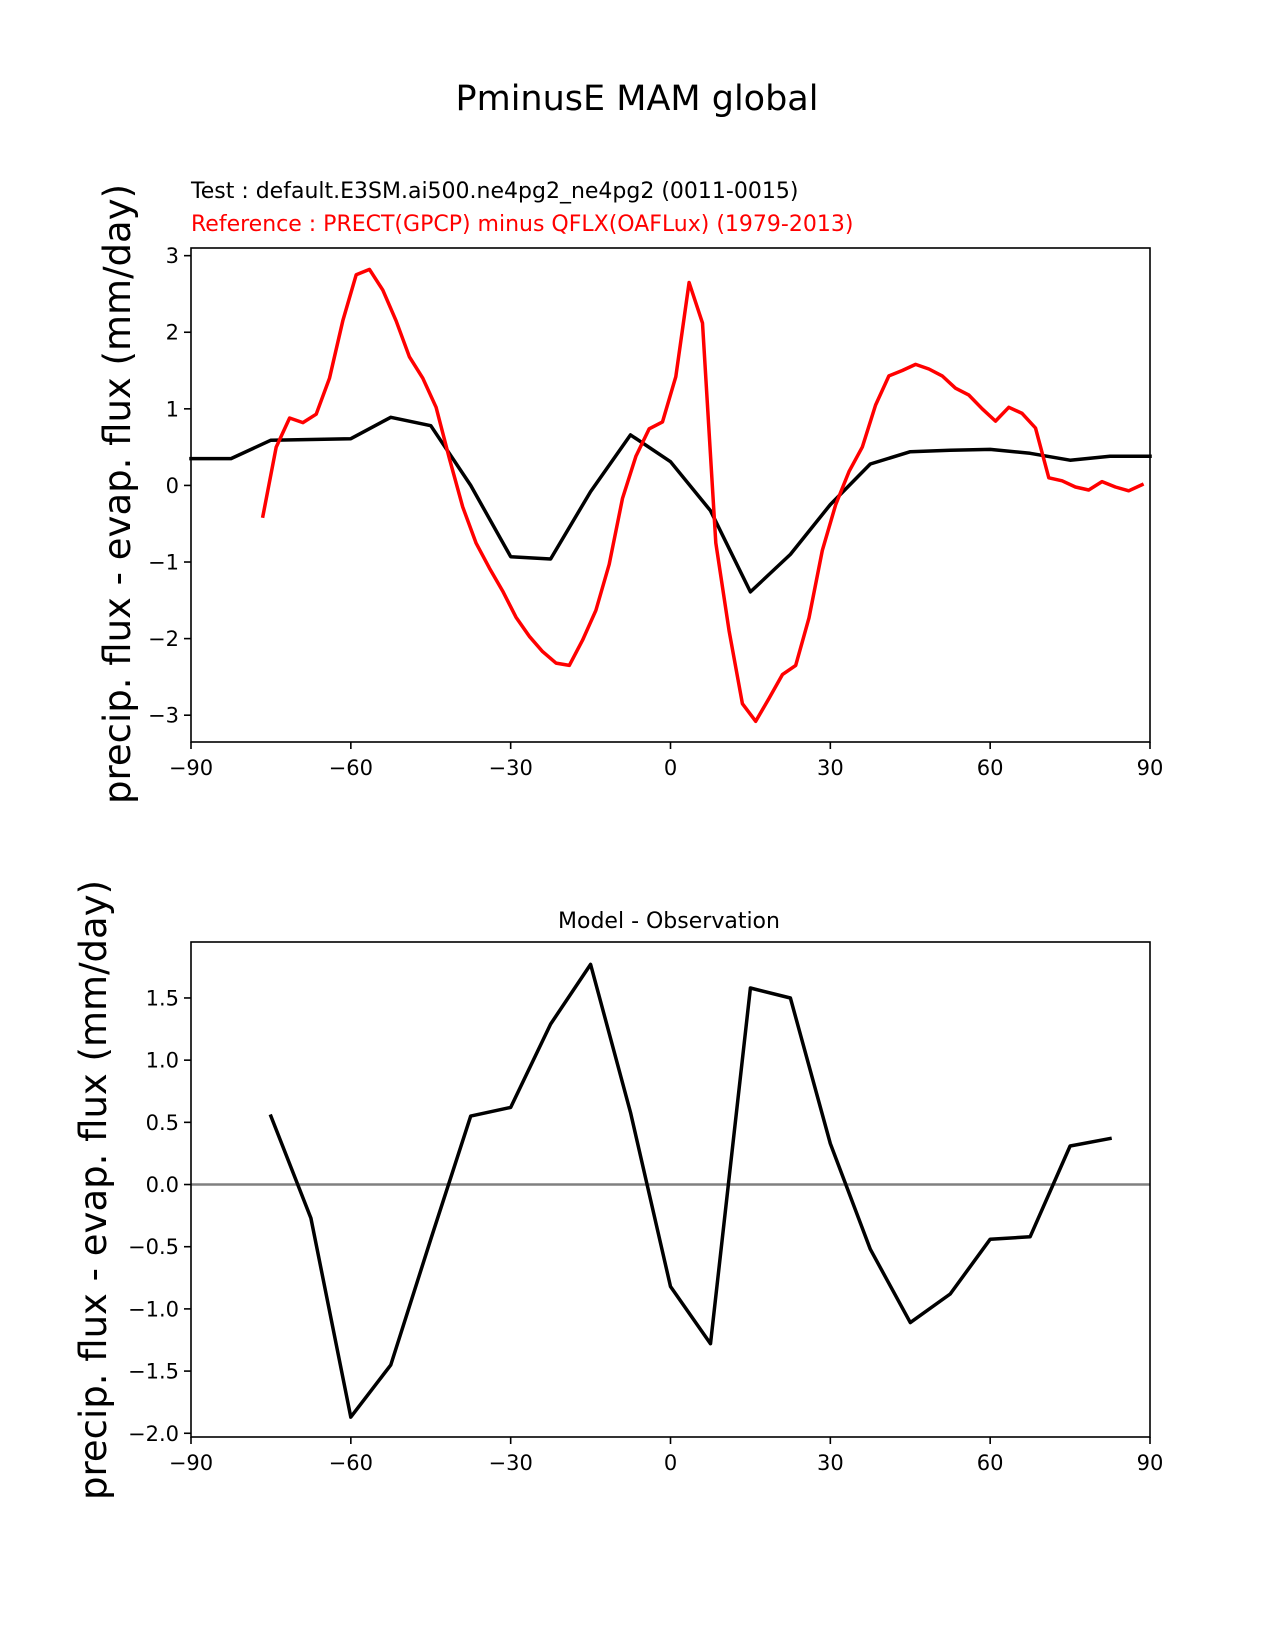 Image resolution: width=1275 pixels, height=1650 pixels. What do you see at coordinates (511, 768) in the screenshot?
I see `top-x-tick-label: −30` at bounding box center [511, 768].